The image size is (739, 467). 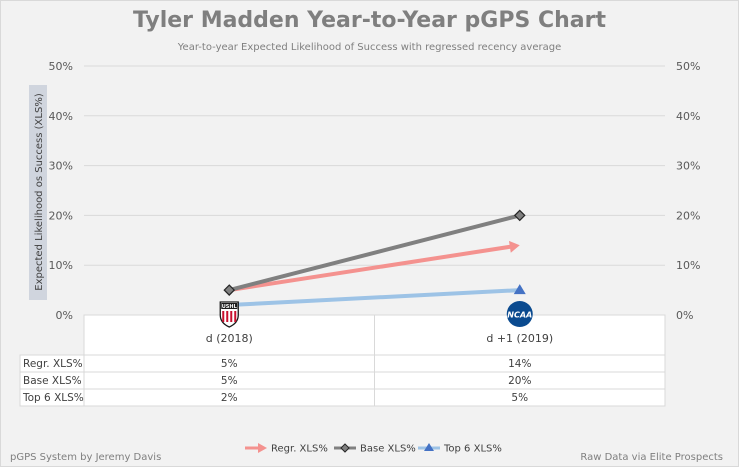 What do you see at coordinates (61, 66) in the screenshot?
I see `y-tick-label-left: 50%` at bounding box center [61, 66].